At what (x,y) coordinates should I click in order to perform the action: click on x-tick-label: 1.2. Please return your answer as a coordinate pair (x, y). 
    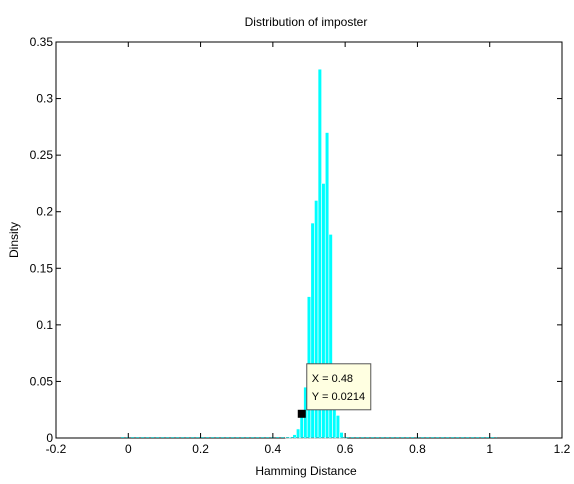
    Looking at the image, I should click on (562, 449).